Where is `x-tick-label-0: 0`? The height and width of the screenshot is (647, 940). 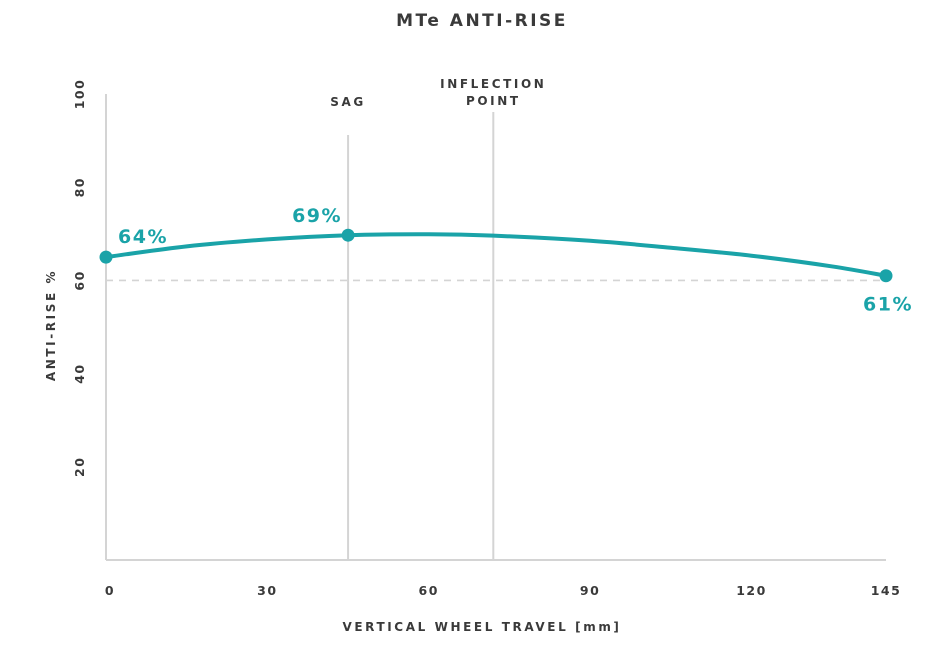 x-tick-label-0: 0 is located at coordinates (110, 590).